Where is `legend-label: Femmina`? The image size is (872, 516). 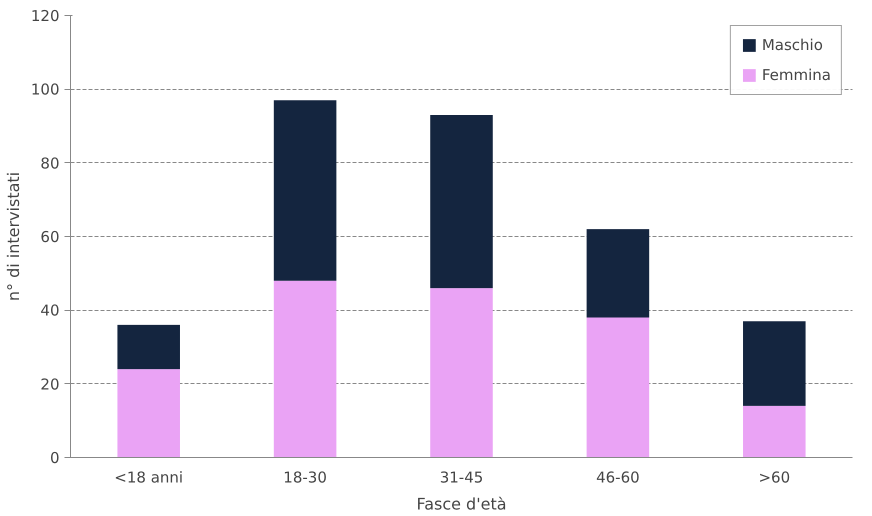 legend-label: Femmina is located at coordinates (796, 75).